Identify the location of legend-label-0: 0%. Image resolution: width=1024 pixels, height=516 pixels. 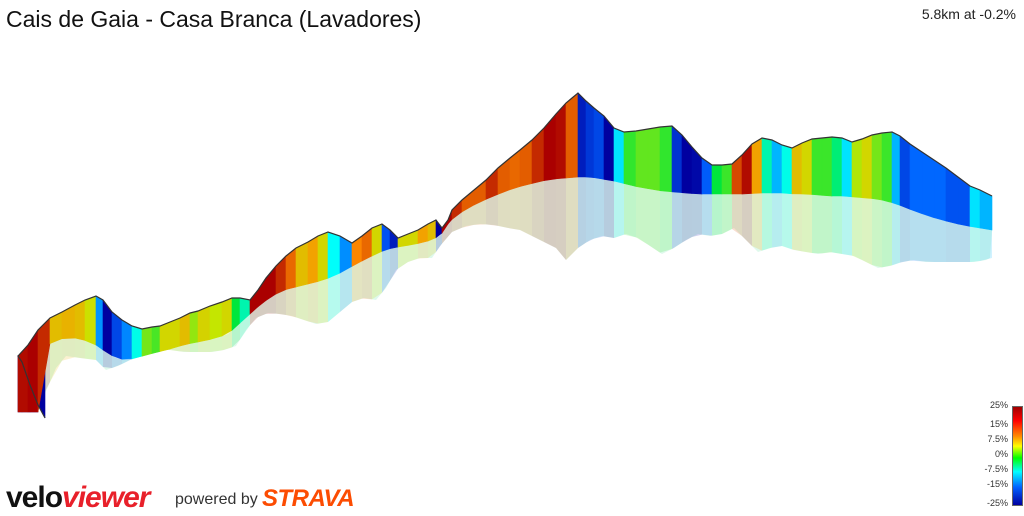
(1001, 454).